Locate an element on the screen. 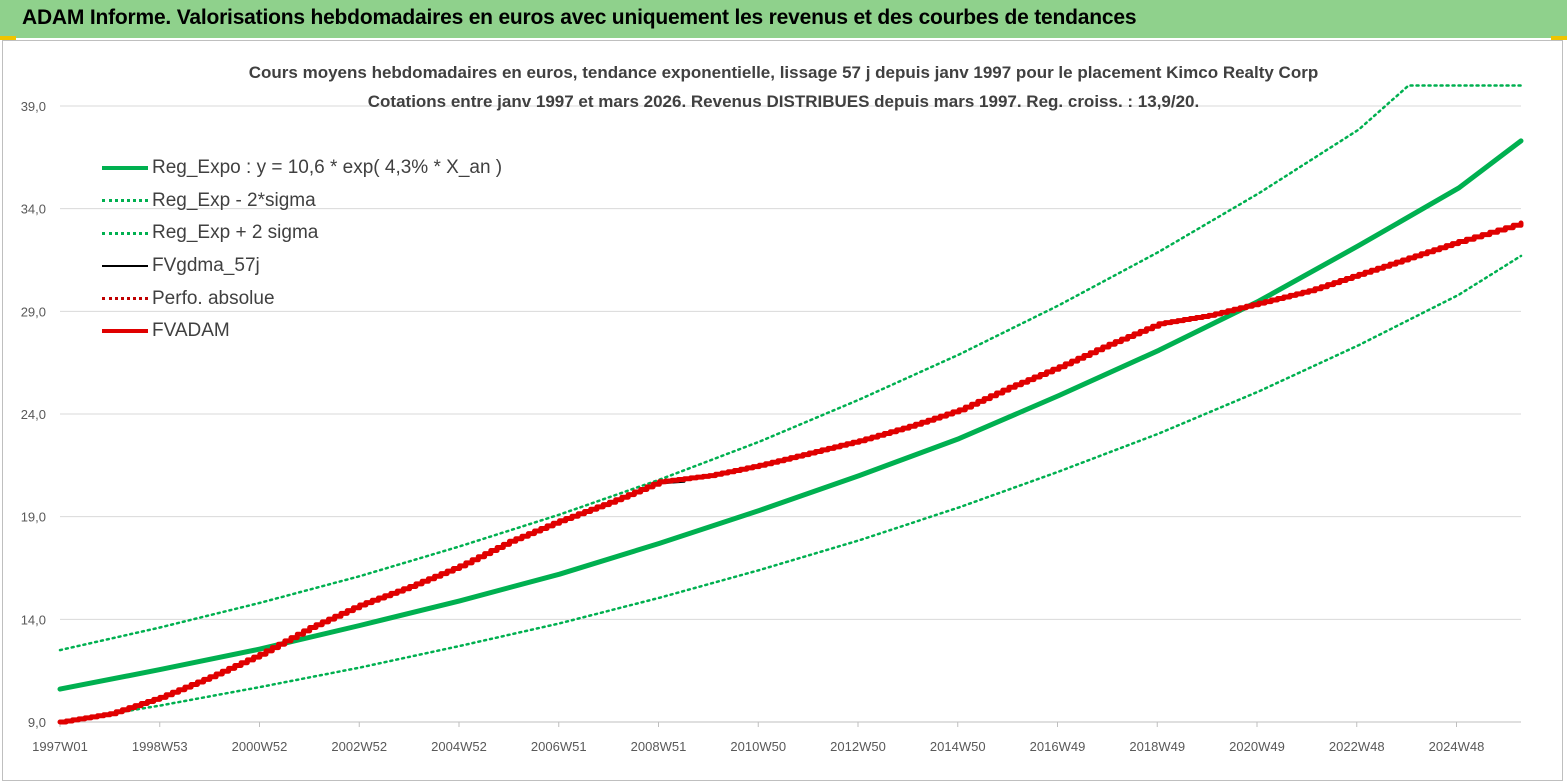 The image size is (1567, 783). legend-label: Reg_Expo : y = 10,6 * exp( 4,3% * X_an ) is located at coordinates (327, 168).